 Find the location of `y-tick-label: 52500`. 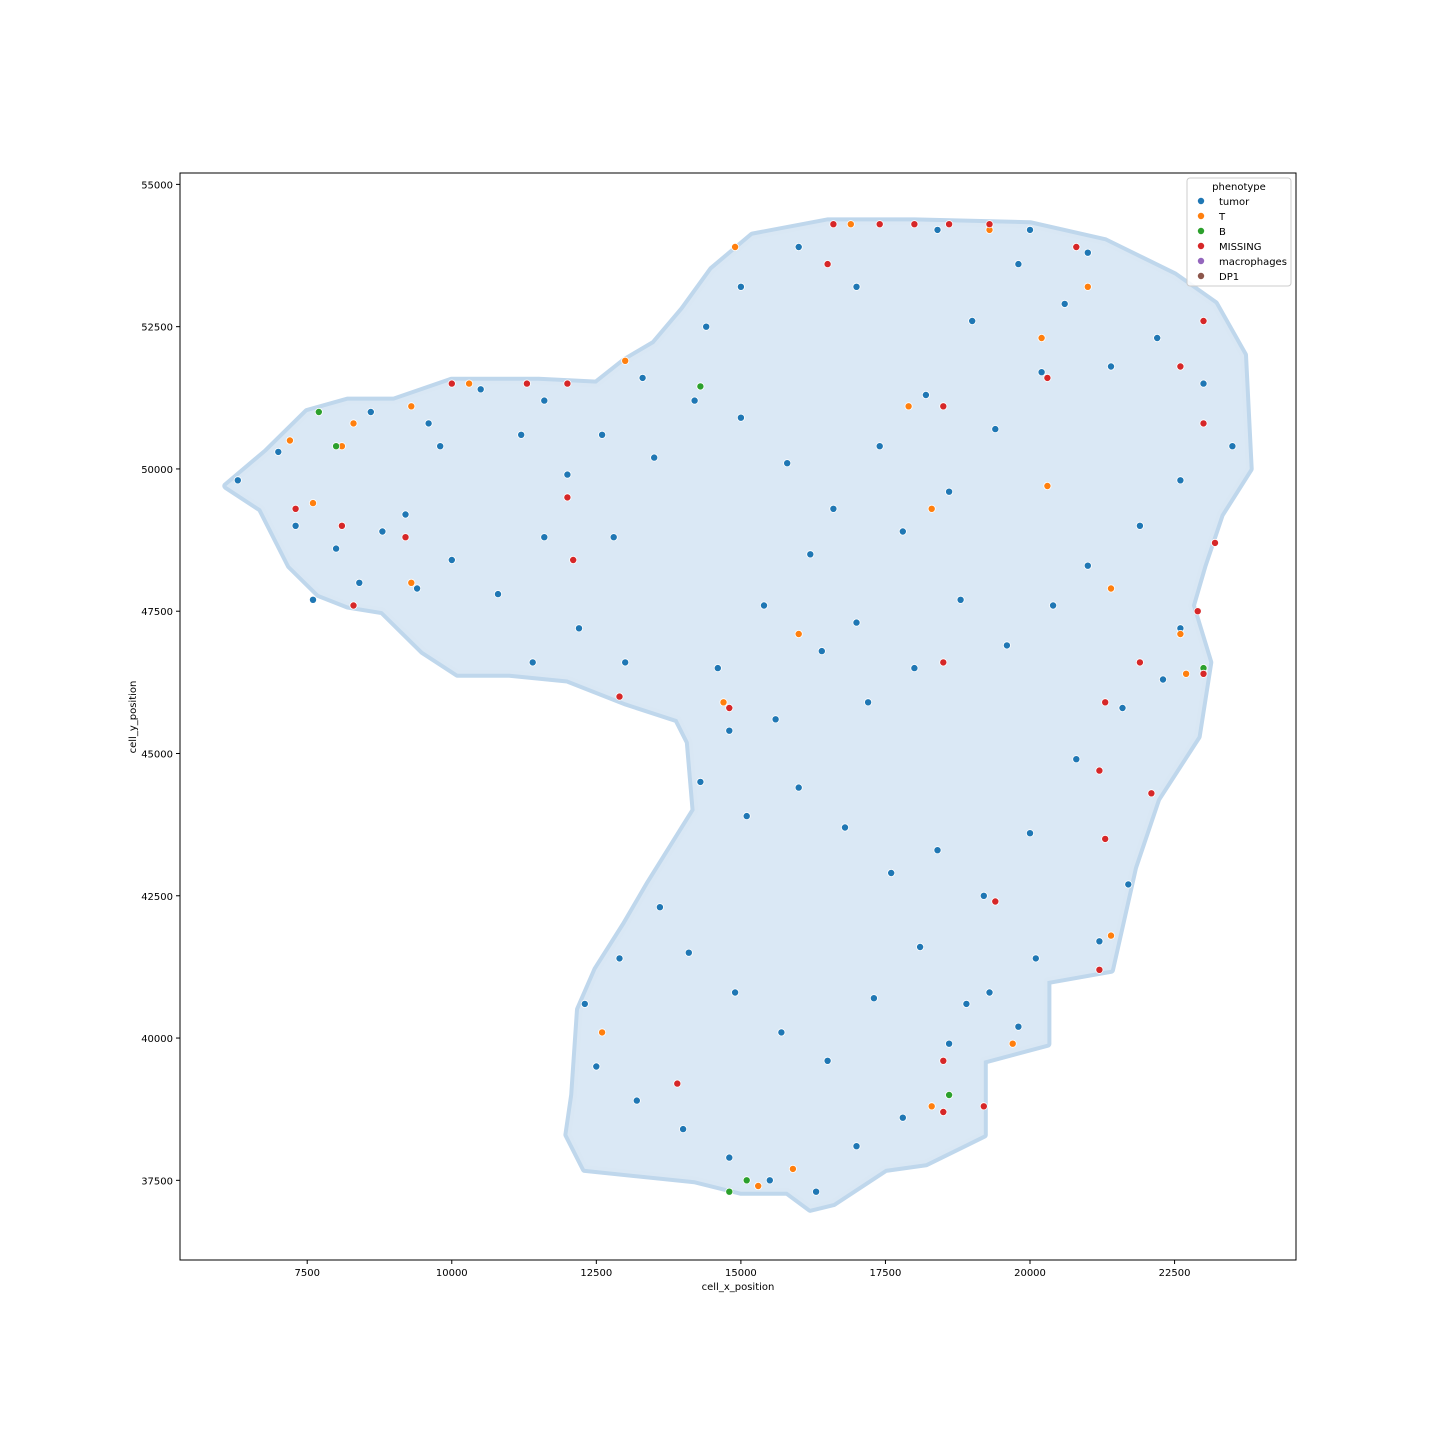

y-tick-label: 52500 is located at coordinates (157, 328).